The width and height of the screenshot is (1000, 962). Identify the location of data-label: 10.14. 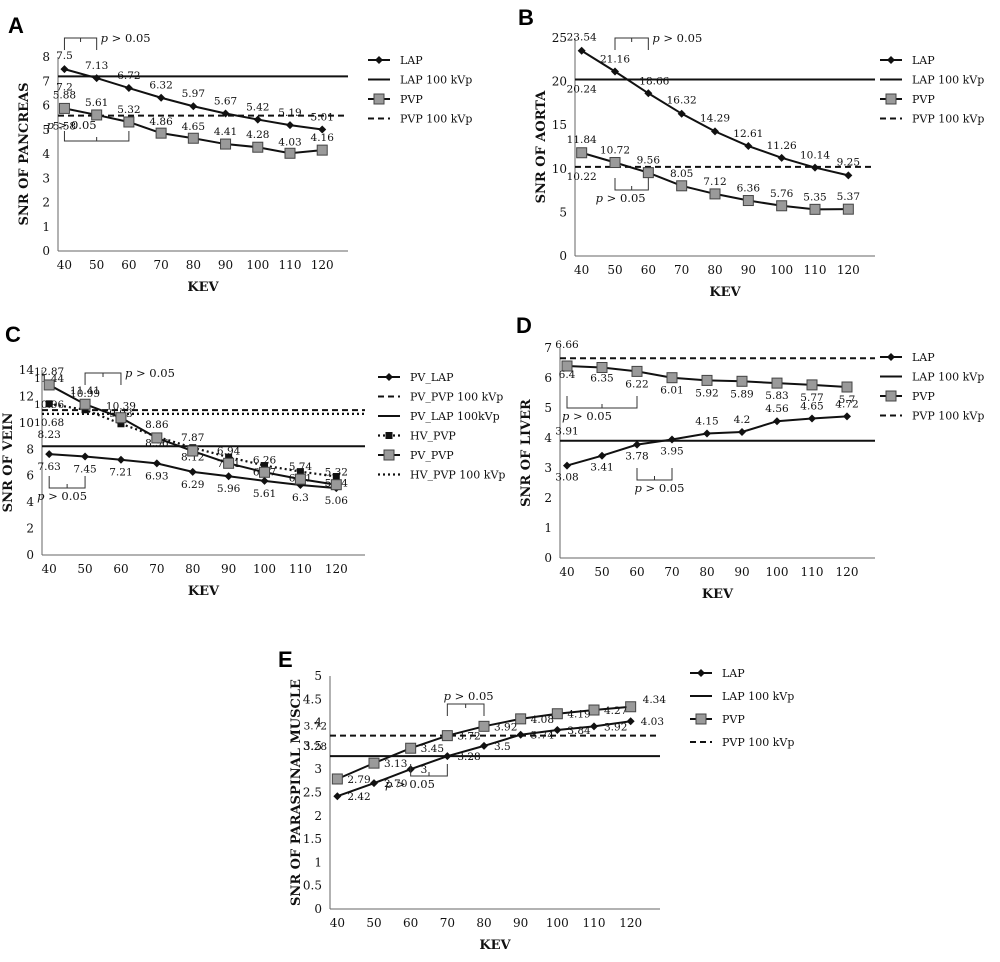
(815, 156).